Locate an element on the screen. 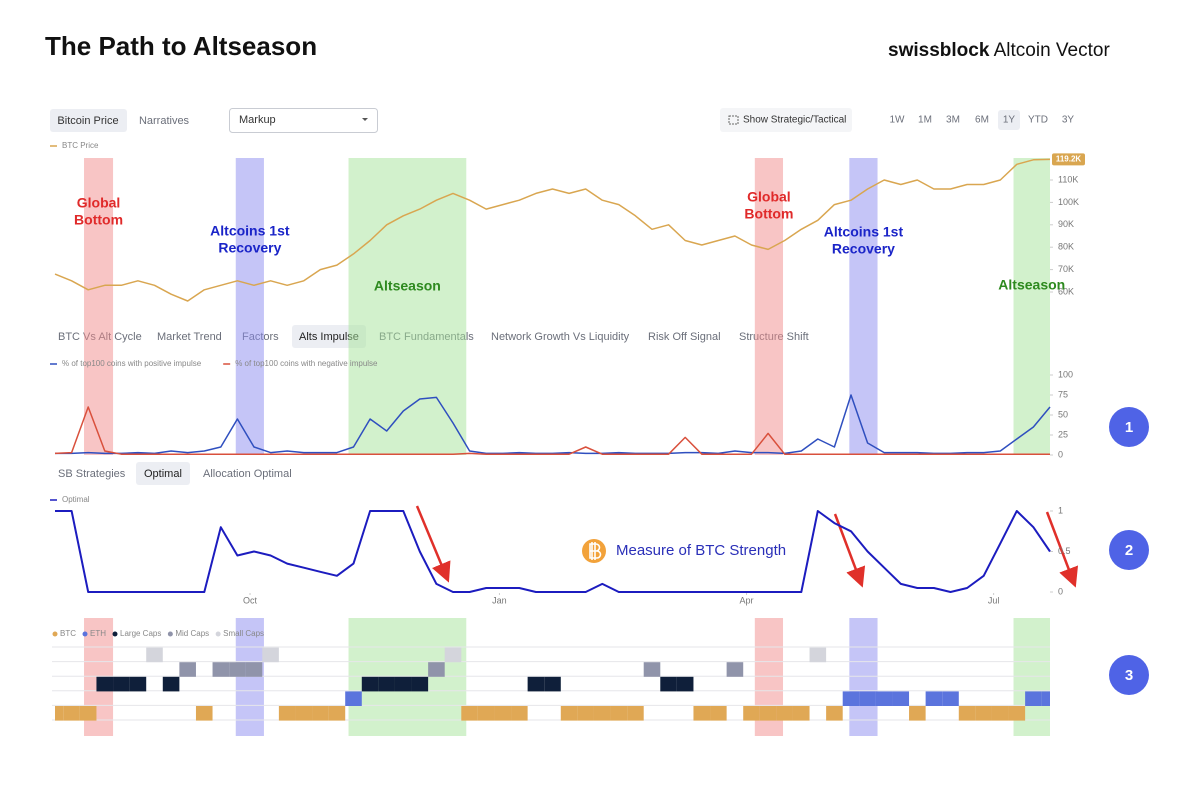 Image resolution: width=1200 pixels, height=789 pixels. range-button: 3M is located at coordinates (953, 120).